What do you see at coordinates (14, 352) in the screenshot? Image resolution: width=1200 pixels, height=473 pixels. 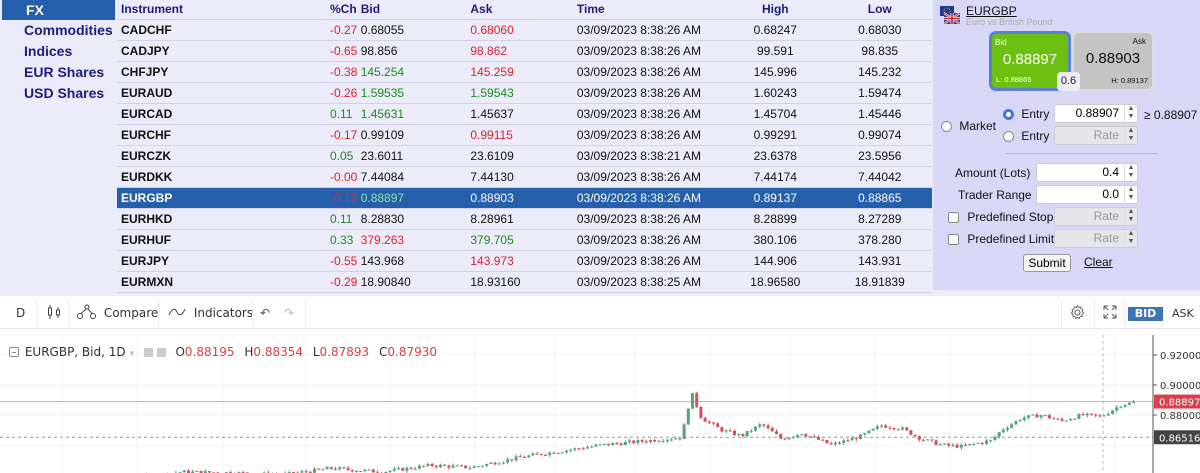 I see `legend-collapse-icon` at bounding box center [14, 352].